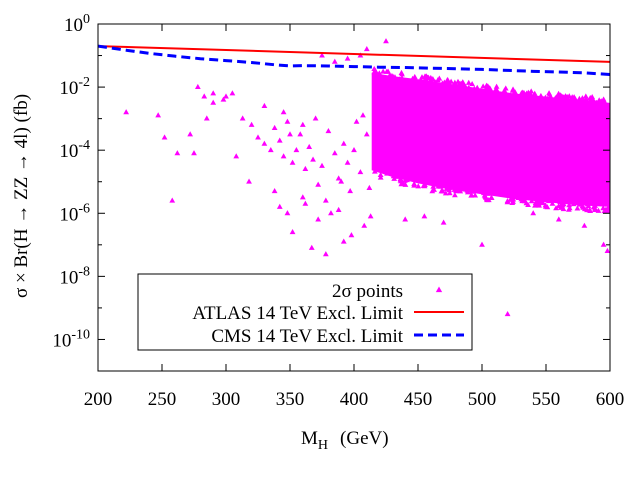 The width and height of the screenshot is (640, 480). What do you see at coordinates (98, 399) in the screenshot?
I see `x-tick-label: 200` at bounding box center [98, 399].